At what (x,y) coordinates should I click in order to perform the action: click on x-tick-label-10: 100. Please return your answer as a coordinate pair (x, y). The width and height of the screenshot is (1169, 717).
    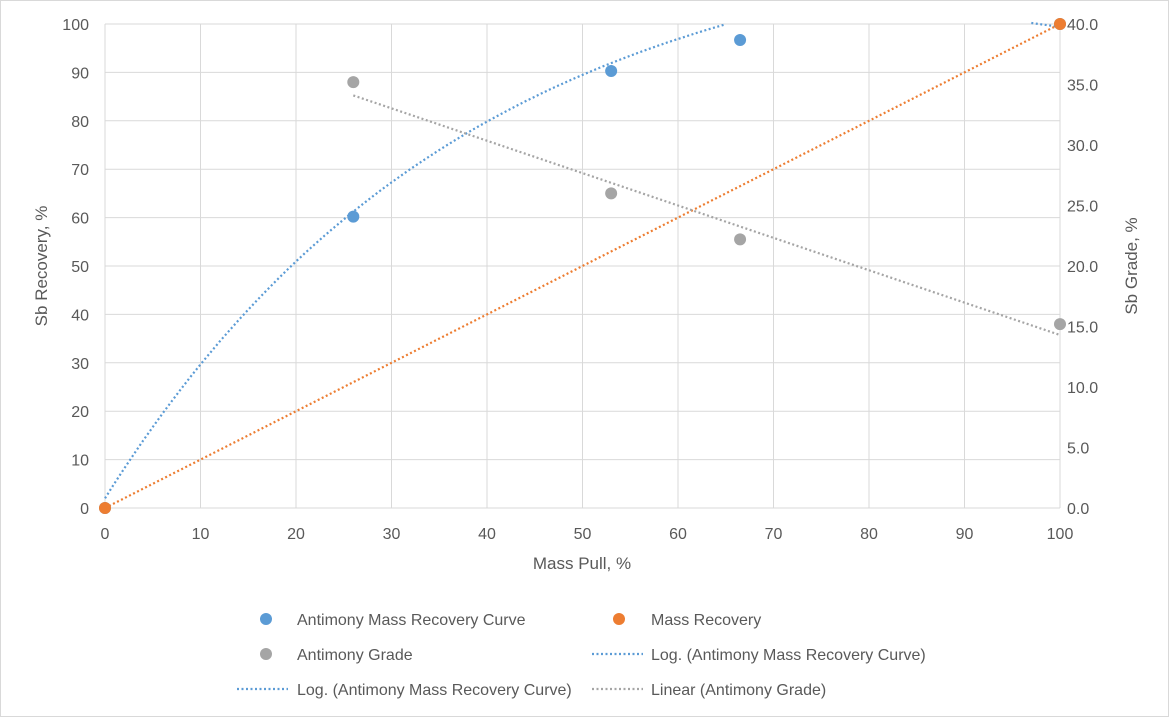
    Looking at the image, I should click on (1060, 534).